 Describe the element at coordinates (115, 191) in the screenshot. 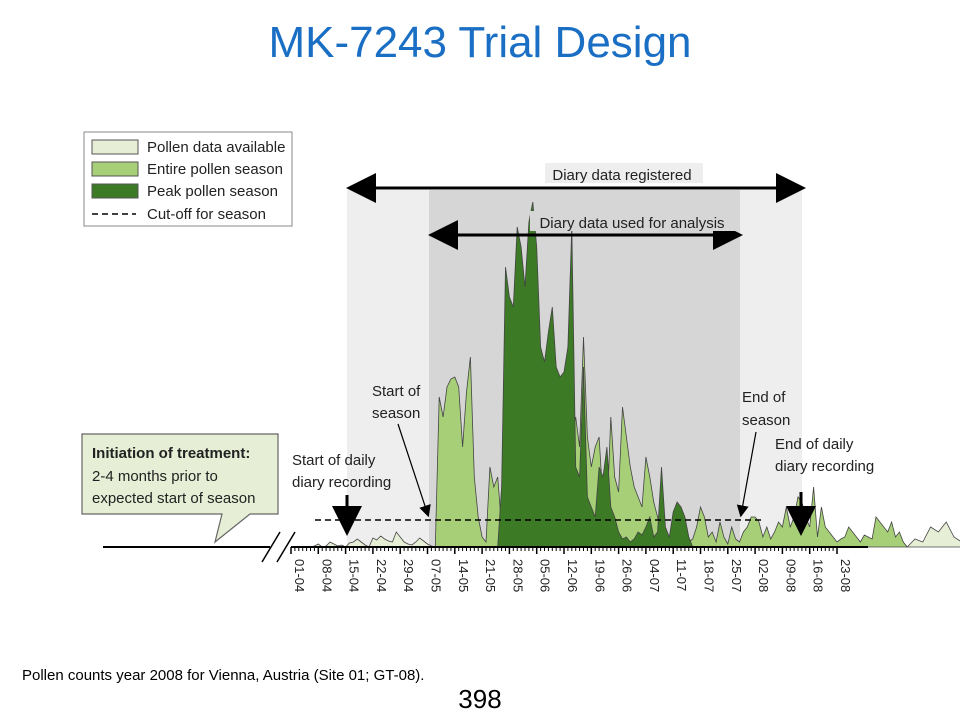

I see `legend-swatch-peak` at that location.